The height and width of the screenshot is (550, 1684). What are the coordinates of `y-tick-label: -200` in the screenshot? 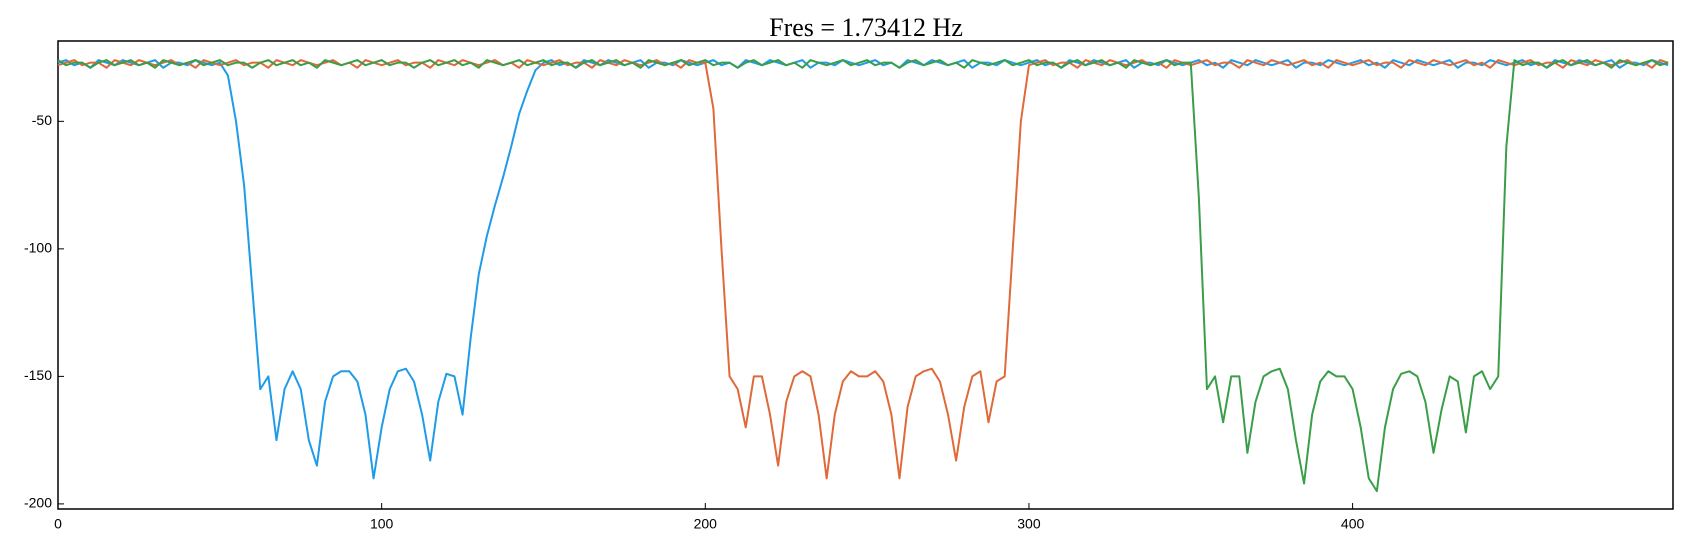 It's located at (38, 503).